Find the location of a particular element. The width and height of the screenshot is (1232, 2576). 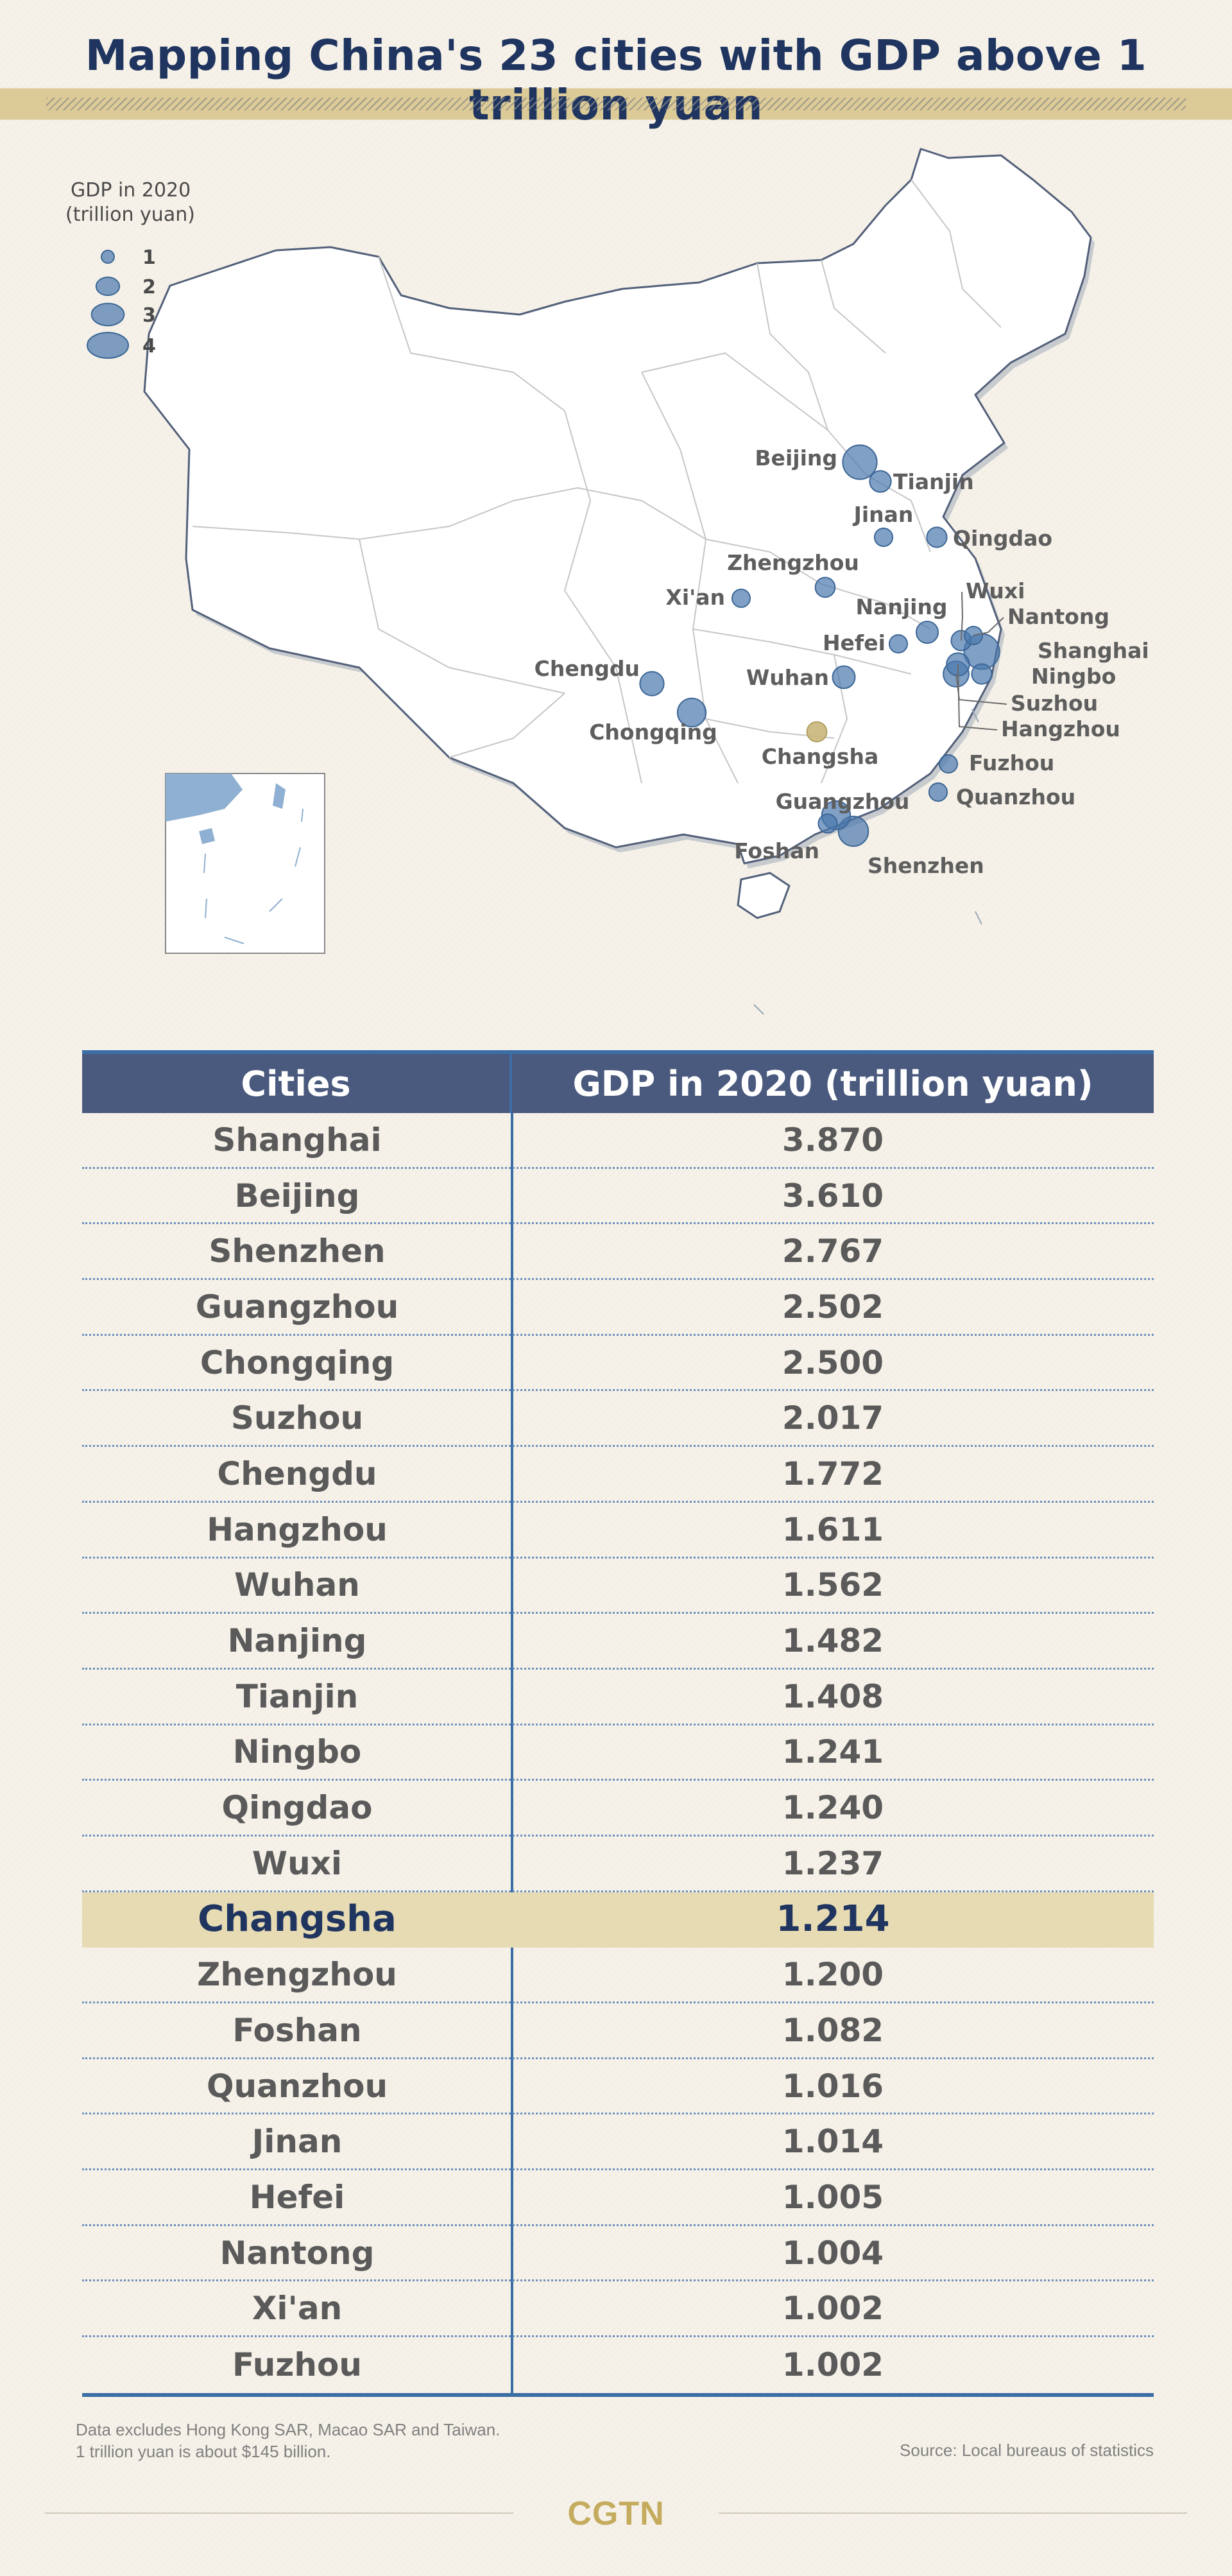

legend-value: 4 is located at coordinates (149, 346).